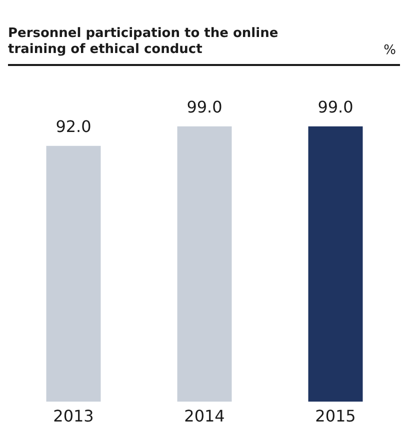 The height and width of the screenshot is (439, 409). What do you see at coordinates (74, 126) in the screenshot?
I see `data-label: 92.0` at bounding box center [74, 126].